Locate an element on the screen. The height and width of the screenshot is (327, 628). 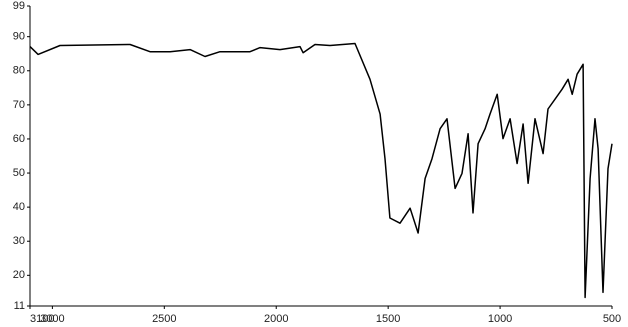
y-tick-label: 99 is located at coordinates (19, 6).